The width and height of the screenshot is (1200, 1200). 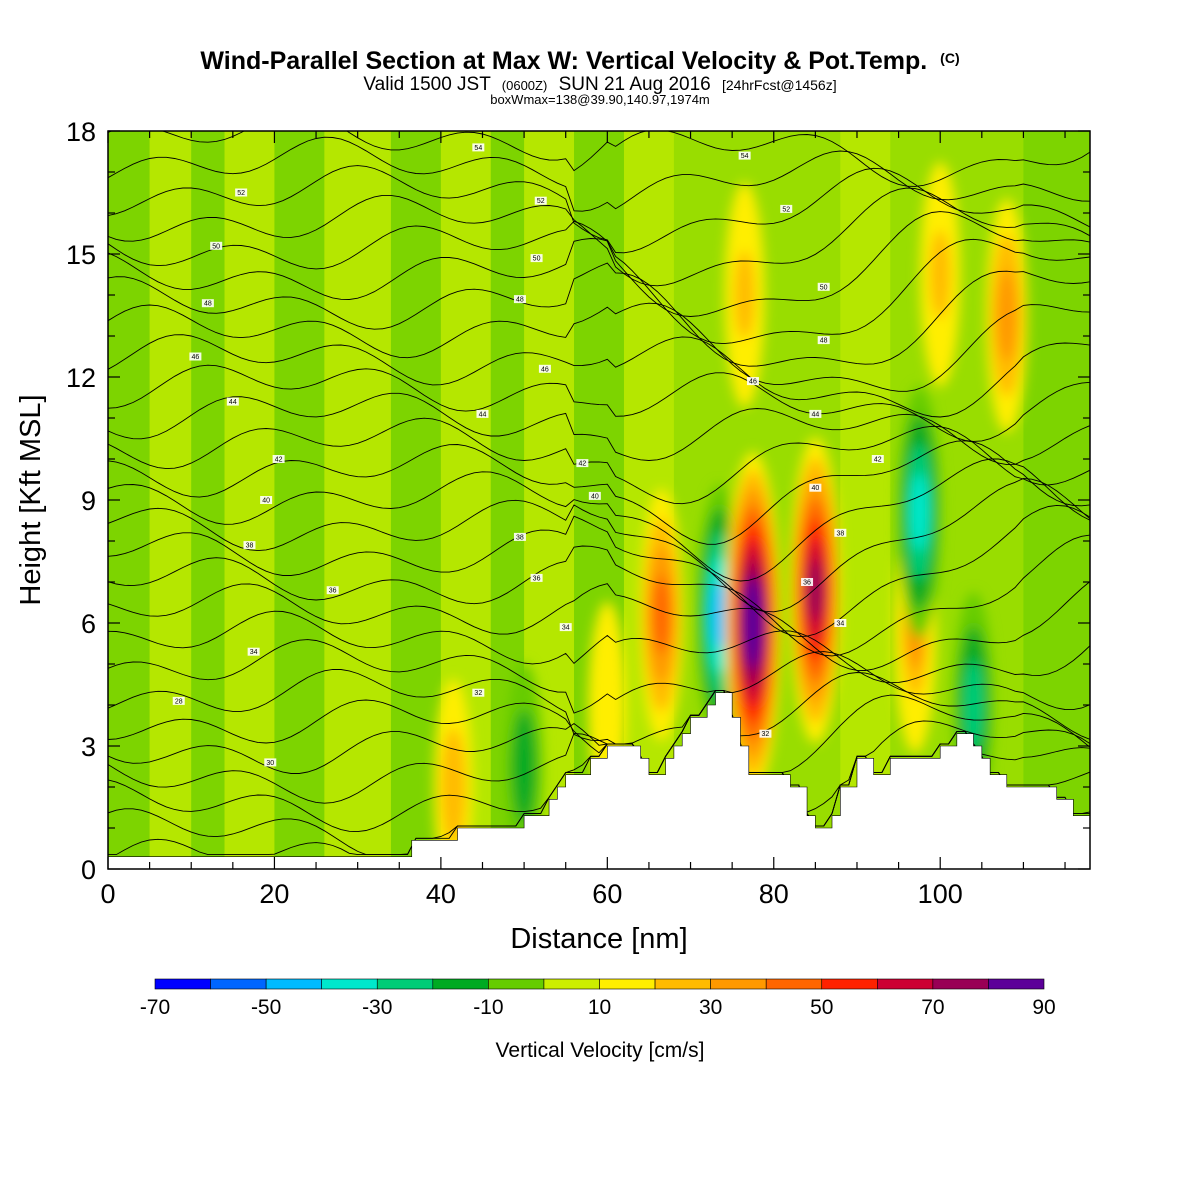 I want to click on x-tick-label: 60, so click(x=607, y=894).